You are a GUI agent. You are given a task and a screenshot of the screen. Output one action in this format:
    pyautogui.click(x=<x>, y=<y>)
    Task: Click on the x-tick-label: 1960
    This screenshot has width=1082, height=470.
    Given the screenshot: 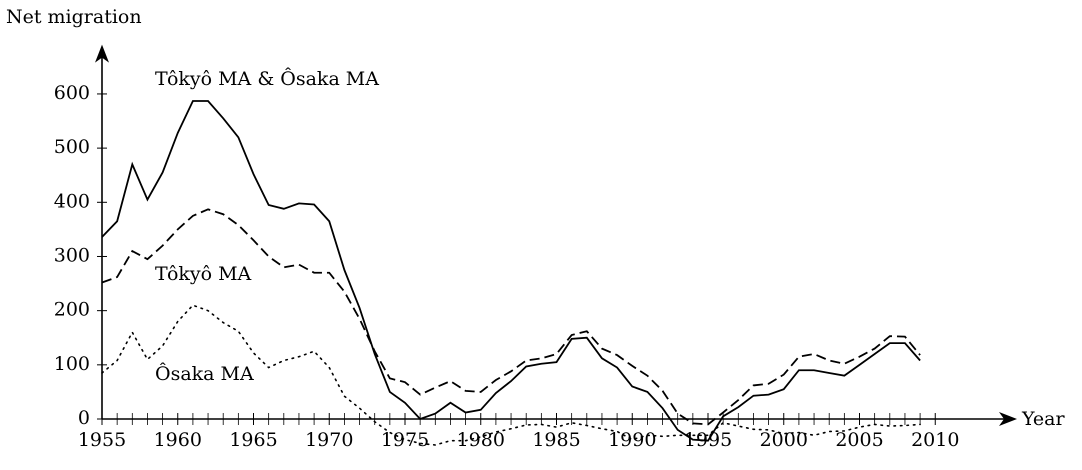 What is the action you would take?
    pyautogui.click(x=178, y=440)
    